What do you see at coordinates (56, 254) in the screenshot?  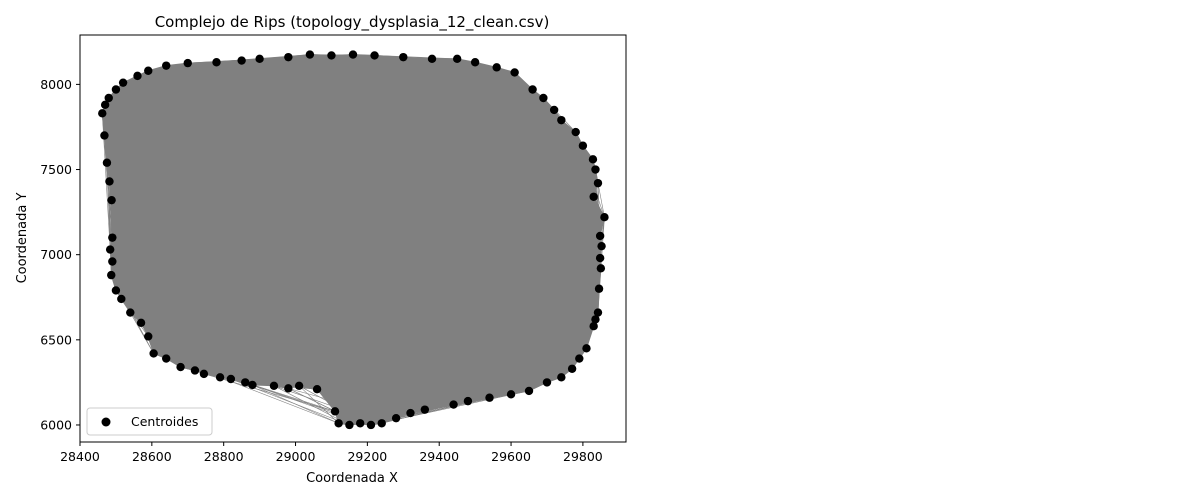 I see `y-tick-label: 7000` at bounding box center [56, 254].